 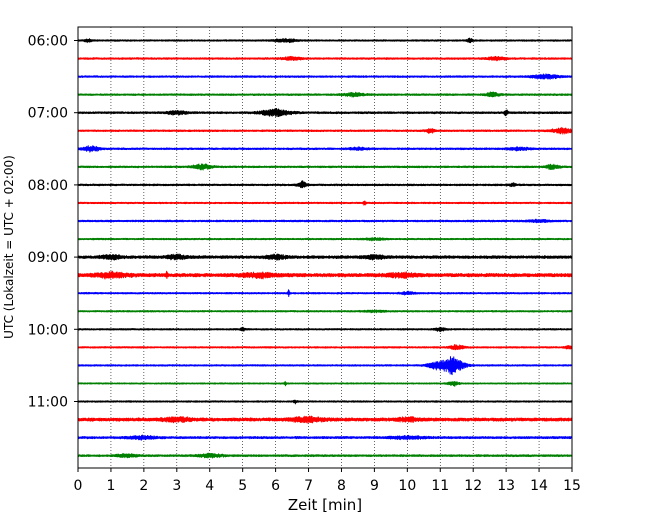 I want to click on x-tick-label: 10, so click(x=407, y=486).